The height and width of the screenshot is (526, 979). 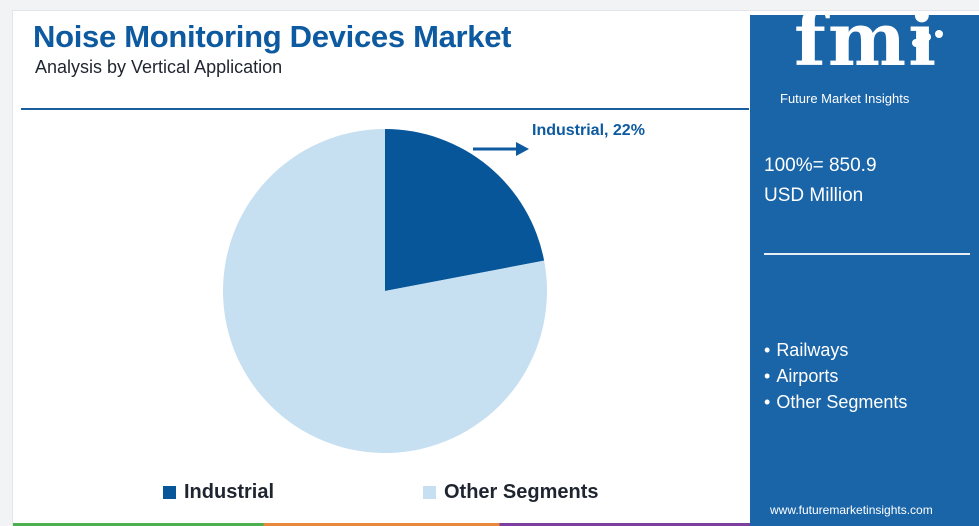 I want to click on website-link: www.futuremarketinsights.com, so click(x=851, y=510).